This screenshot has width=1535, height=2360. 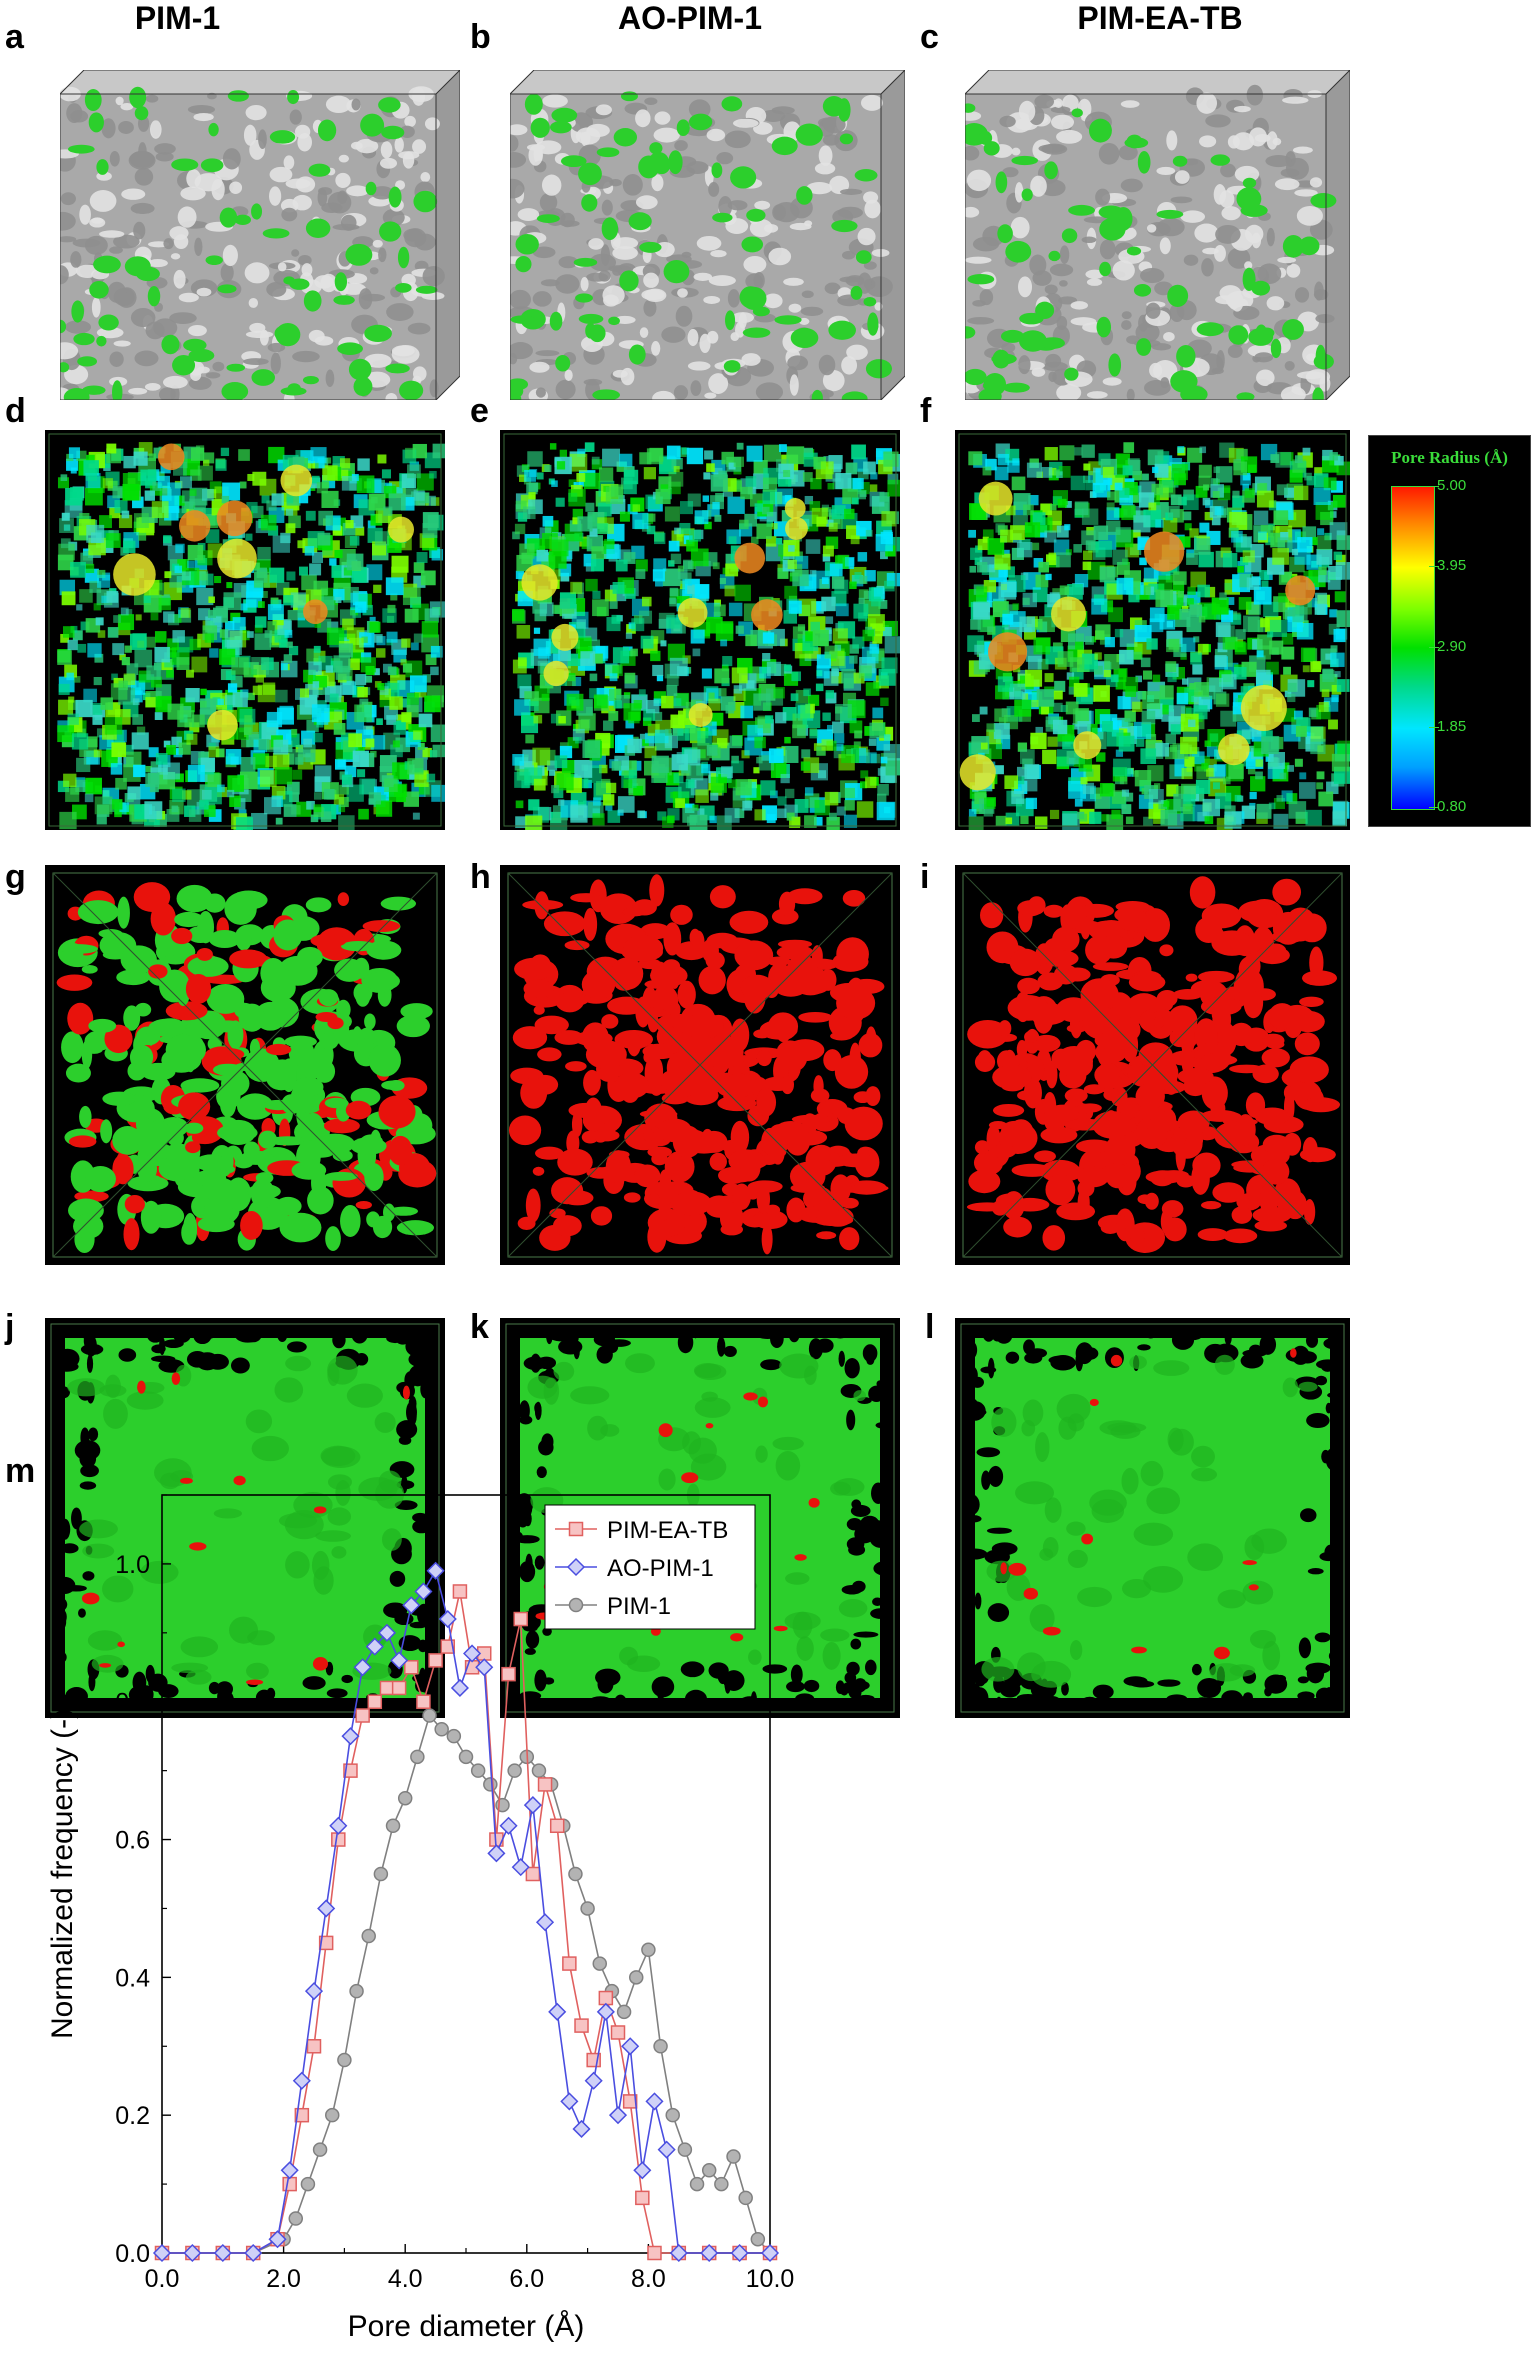 I want to click on panel-l-pimeatb-connectivity-2-render, so click(x=1152, y=1518).